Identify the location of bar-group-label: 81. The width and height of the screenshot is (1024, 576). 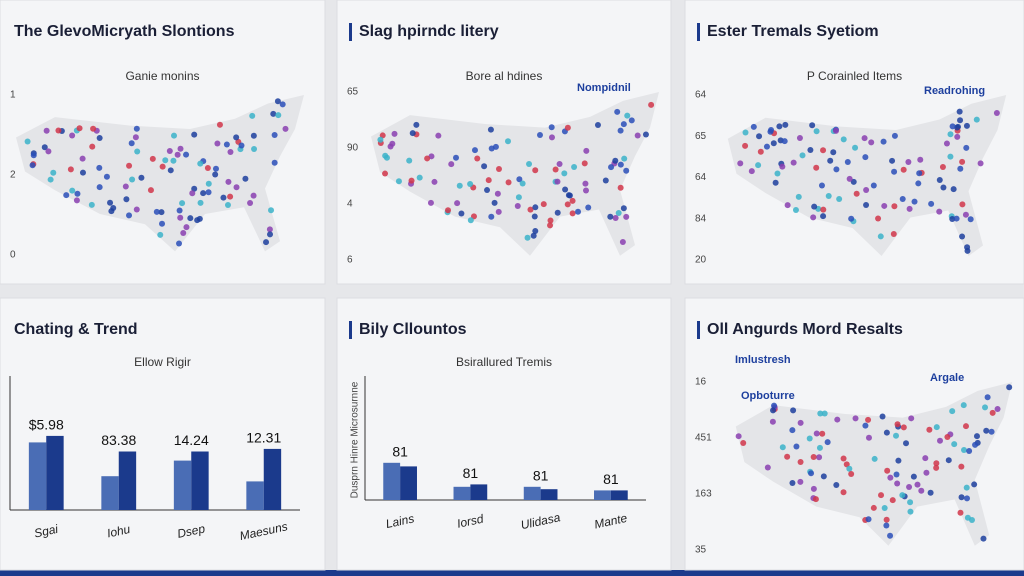
(400, 452).